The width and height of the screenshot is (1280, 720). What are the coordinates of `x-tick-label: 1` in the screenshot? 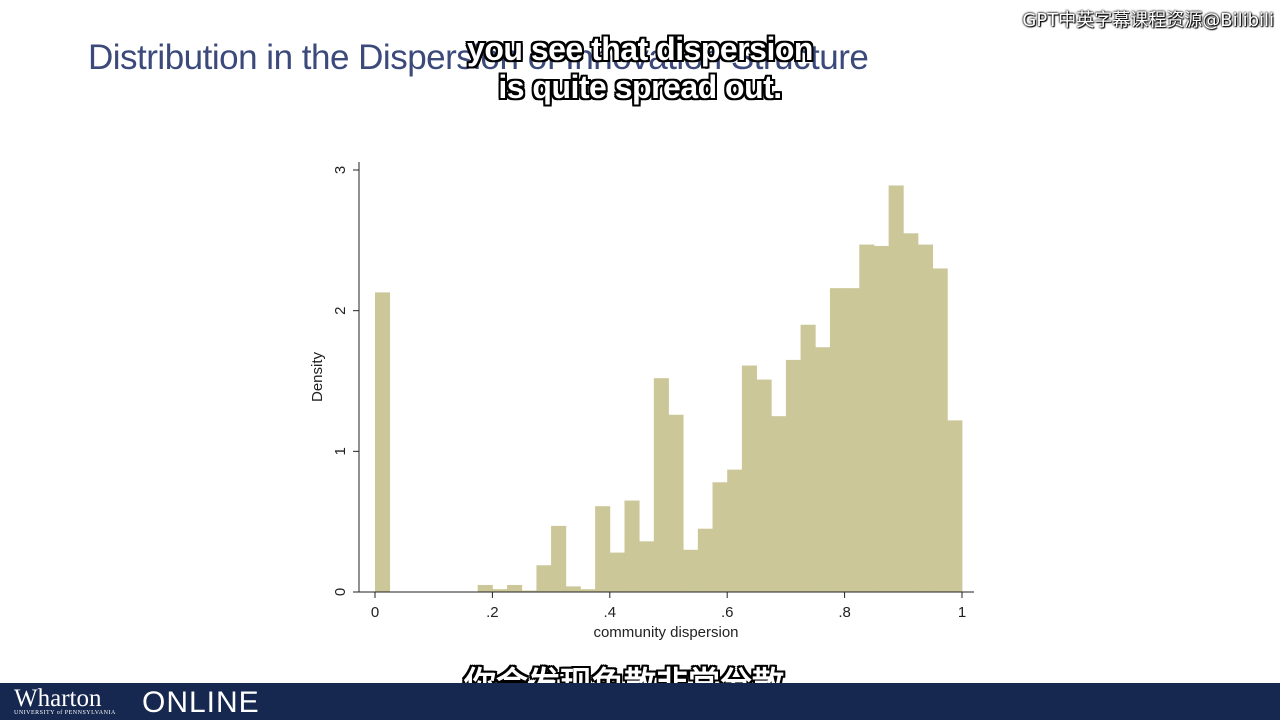 It's located at (962, 612).